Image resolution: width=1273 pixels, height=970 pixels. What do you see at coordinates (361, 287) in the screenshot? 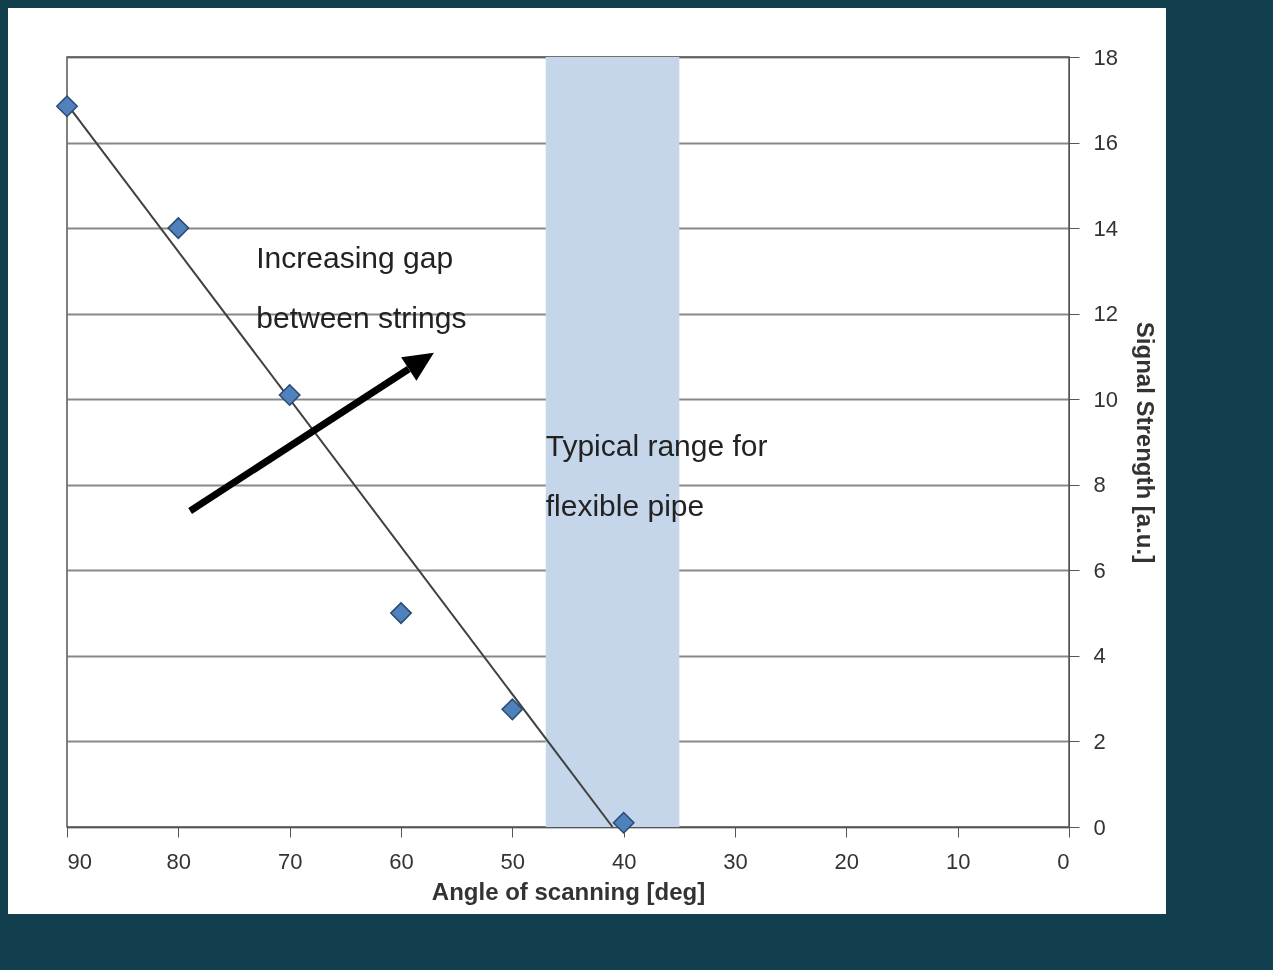
I see `annotation: Increasing gap between strings` at bounding box center [361, 287].